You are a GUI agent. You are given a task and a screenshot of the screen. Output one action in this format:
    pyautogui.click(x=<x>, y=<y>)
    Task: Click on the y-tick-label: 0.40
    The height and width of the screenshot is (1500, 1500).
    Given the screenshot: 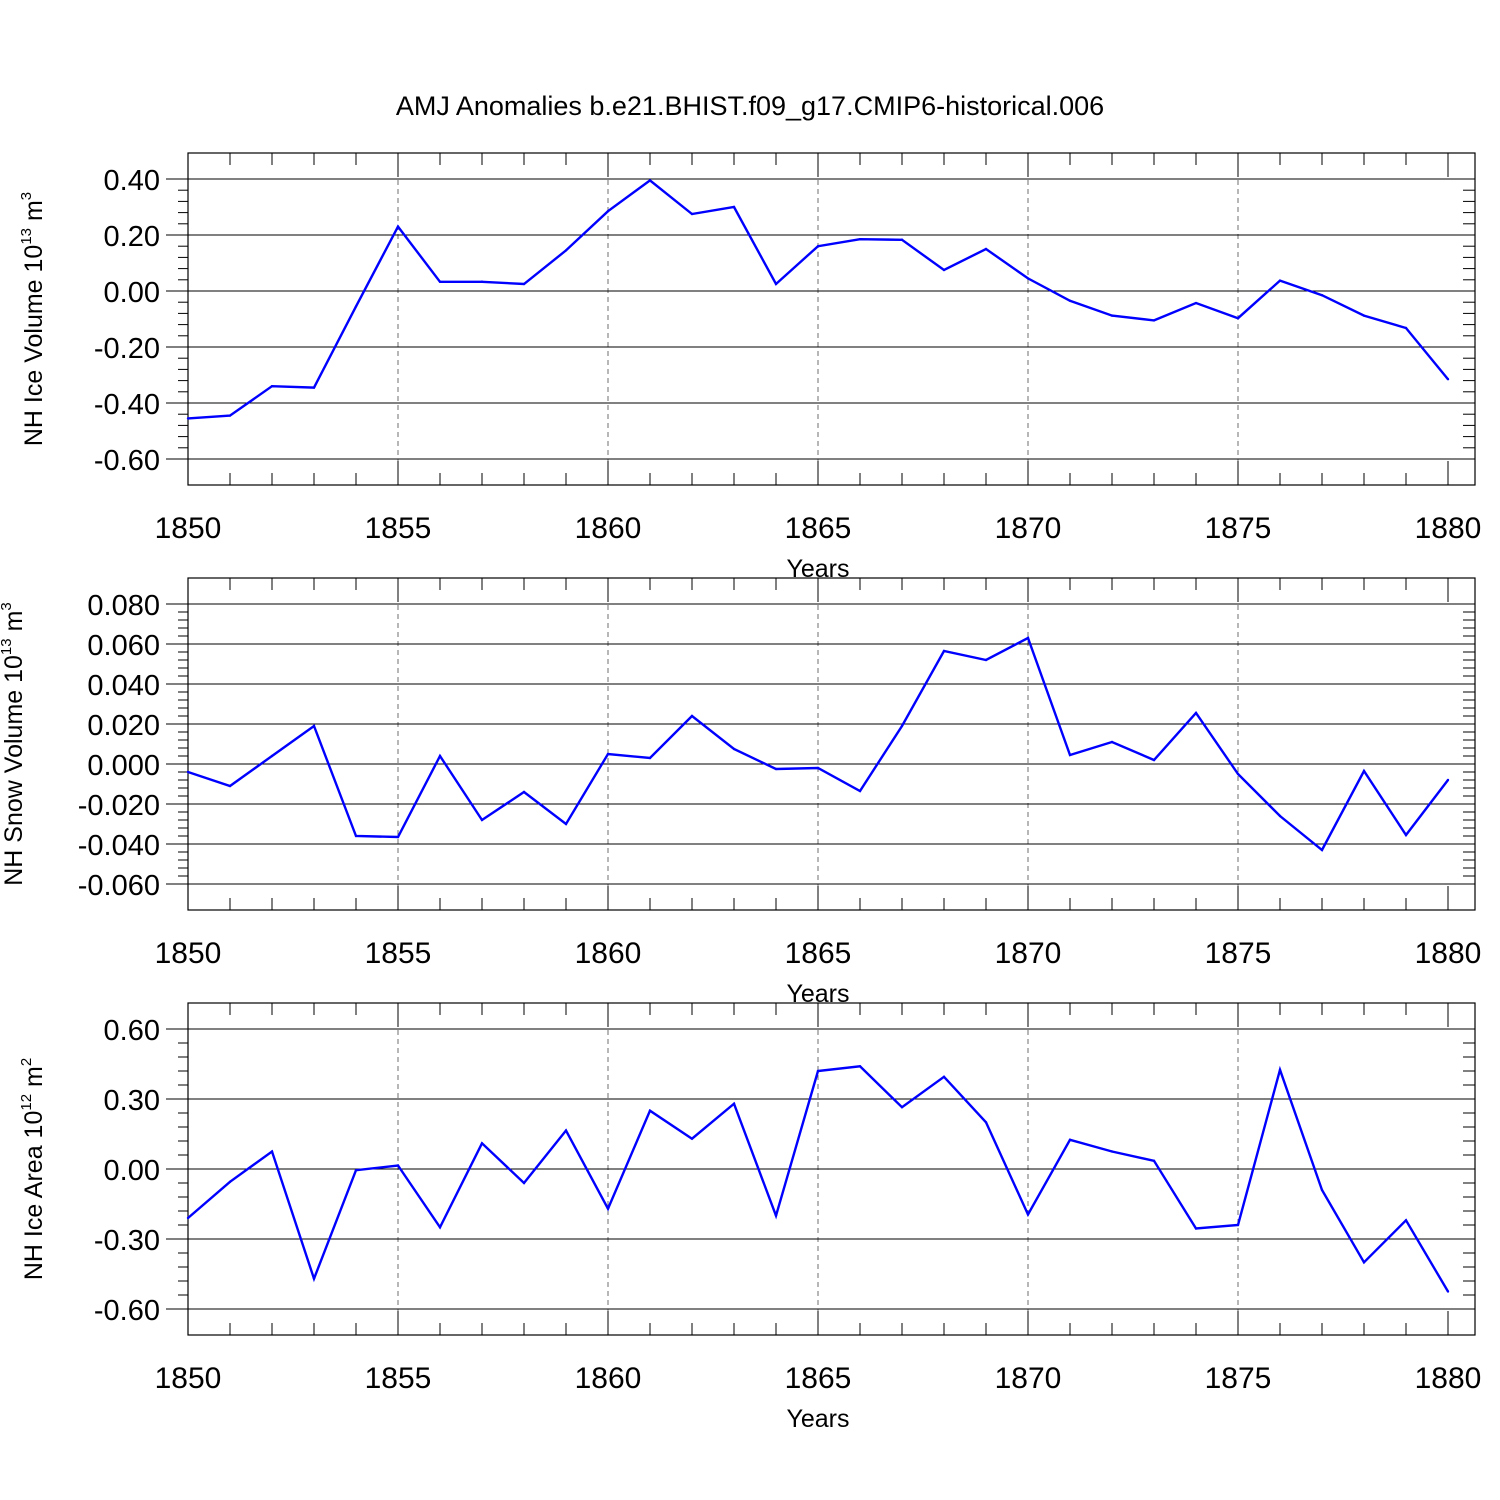 What is the action you would take?
    pyautogui.click(x=132, y=181)
    